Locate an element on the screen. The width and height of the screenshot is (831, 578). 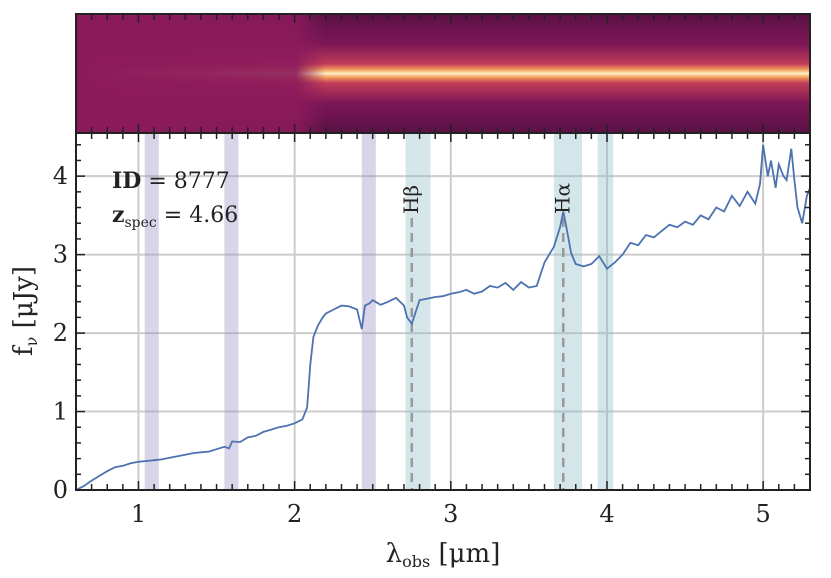
y-tick-label: 2 is located at coordinates (60, 333).